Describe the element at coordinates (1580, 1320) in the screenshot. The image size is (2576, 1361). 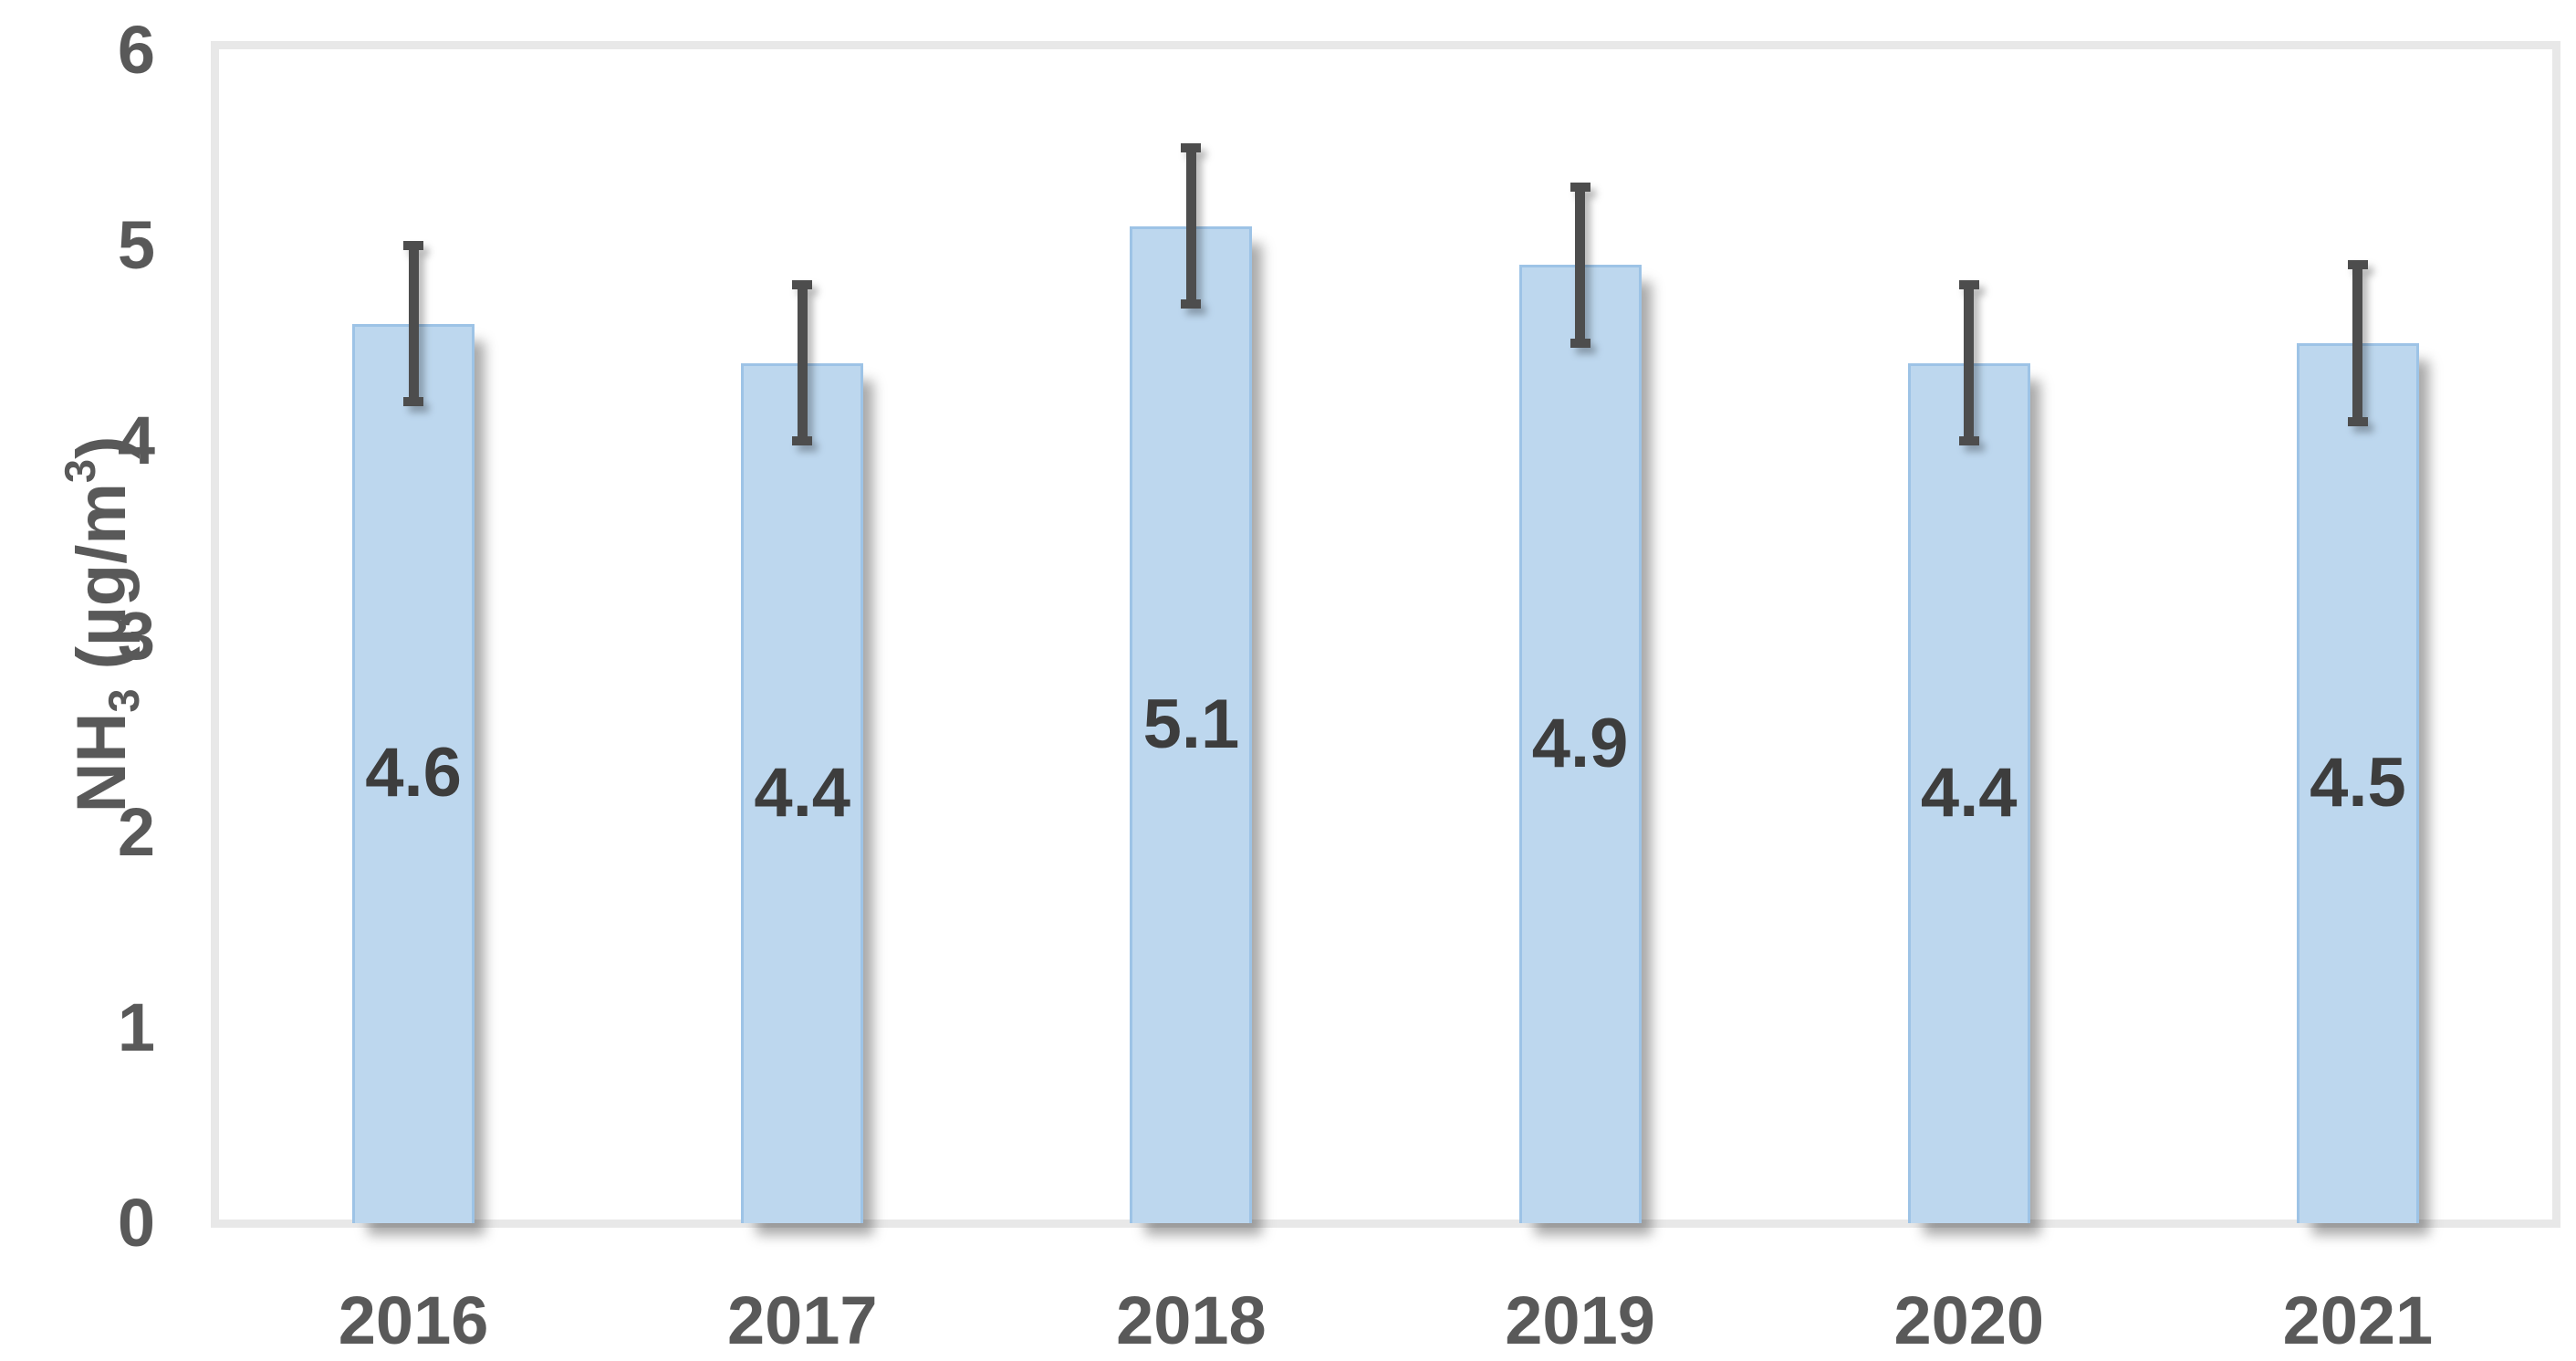
I see `x-axis-label-2019: 2019` at that location.